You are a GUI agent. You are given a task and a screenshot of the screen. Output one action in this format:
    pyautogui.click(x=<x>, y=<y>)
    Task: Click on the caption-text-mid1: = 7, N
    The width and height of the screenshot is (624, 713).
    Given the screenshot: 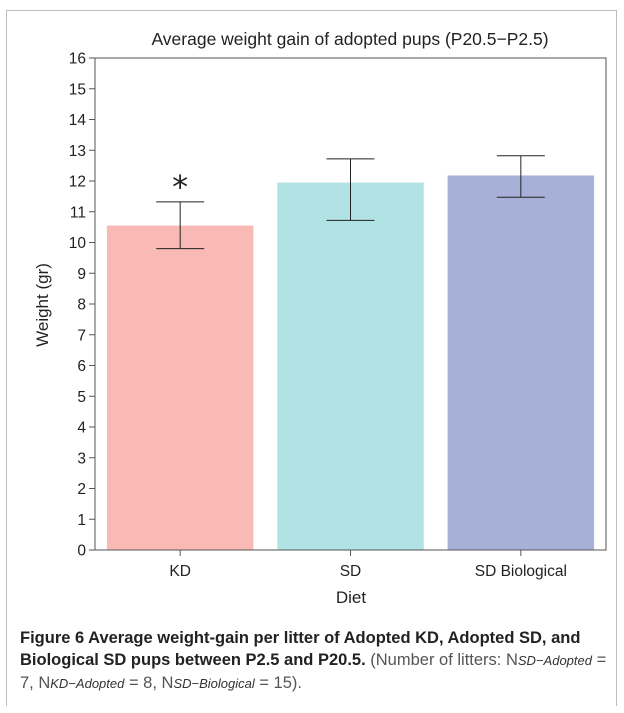 What is the action you would take?
    pyautogui.click(x=313, y=671)
    